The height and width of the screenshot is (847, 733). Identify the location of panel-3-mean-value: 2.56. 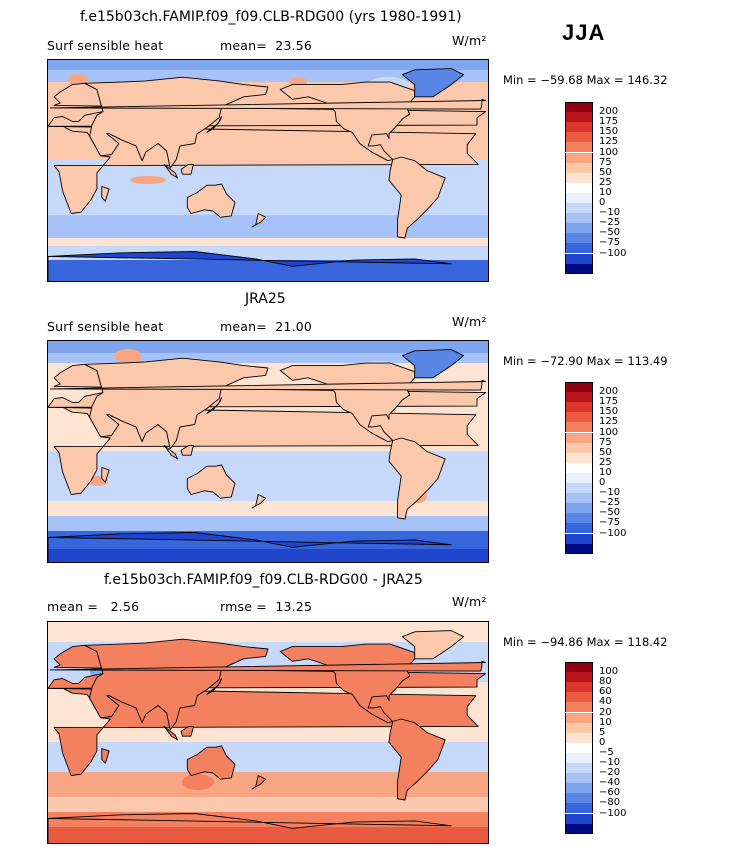
(125, 606).